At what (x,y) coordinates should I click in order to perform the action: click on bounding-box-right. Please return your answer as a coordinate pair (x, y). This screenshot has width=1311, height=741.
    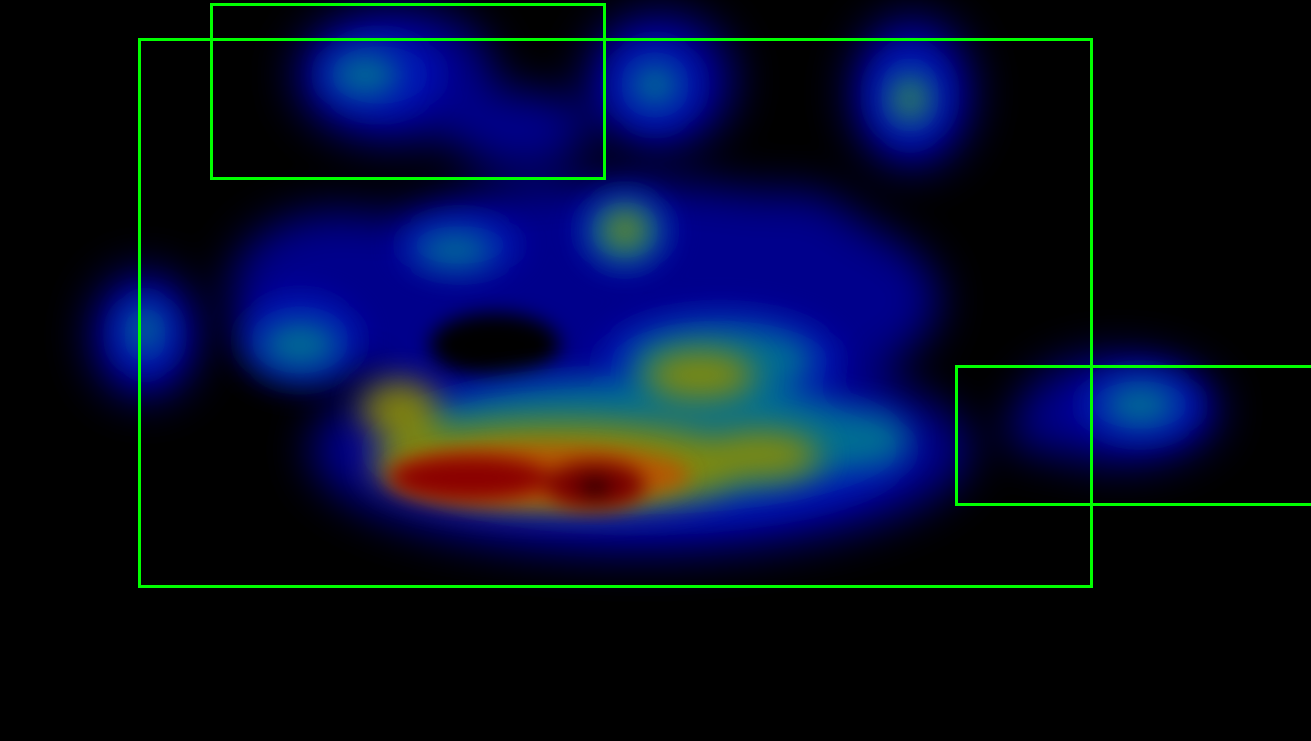
    Looking at the image, I should click on (1133, 435).